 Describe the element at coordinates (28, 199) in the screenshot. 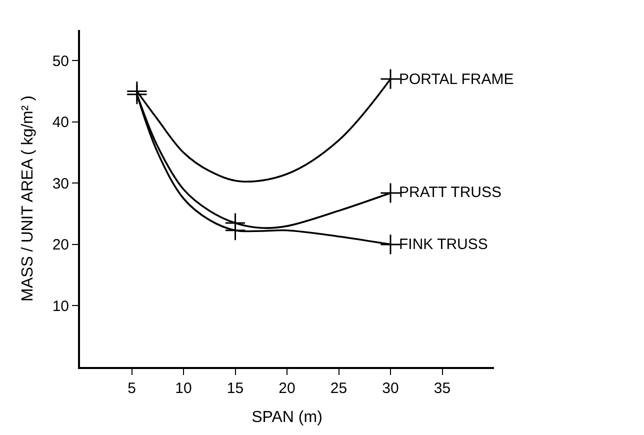

I see `y-axis-title: MASS / UNIT AREA ( kg/m² )` at that location.